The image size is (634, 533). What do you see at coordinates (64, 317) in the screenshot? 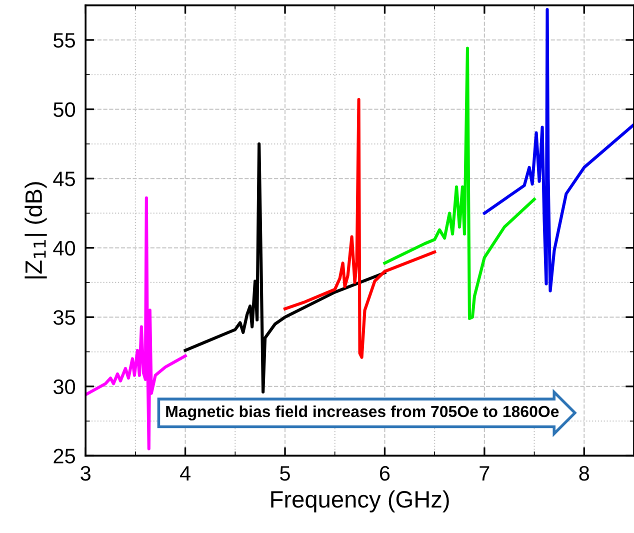
I see `y-tick-label: 35` at bounding box center [64, 317].